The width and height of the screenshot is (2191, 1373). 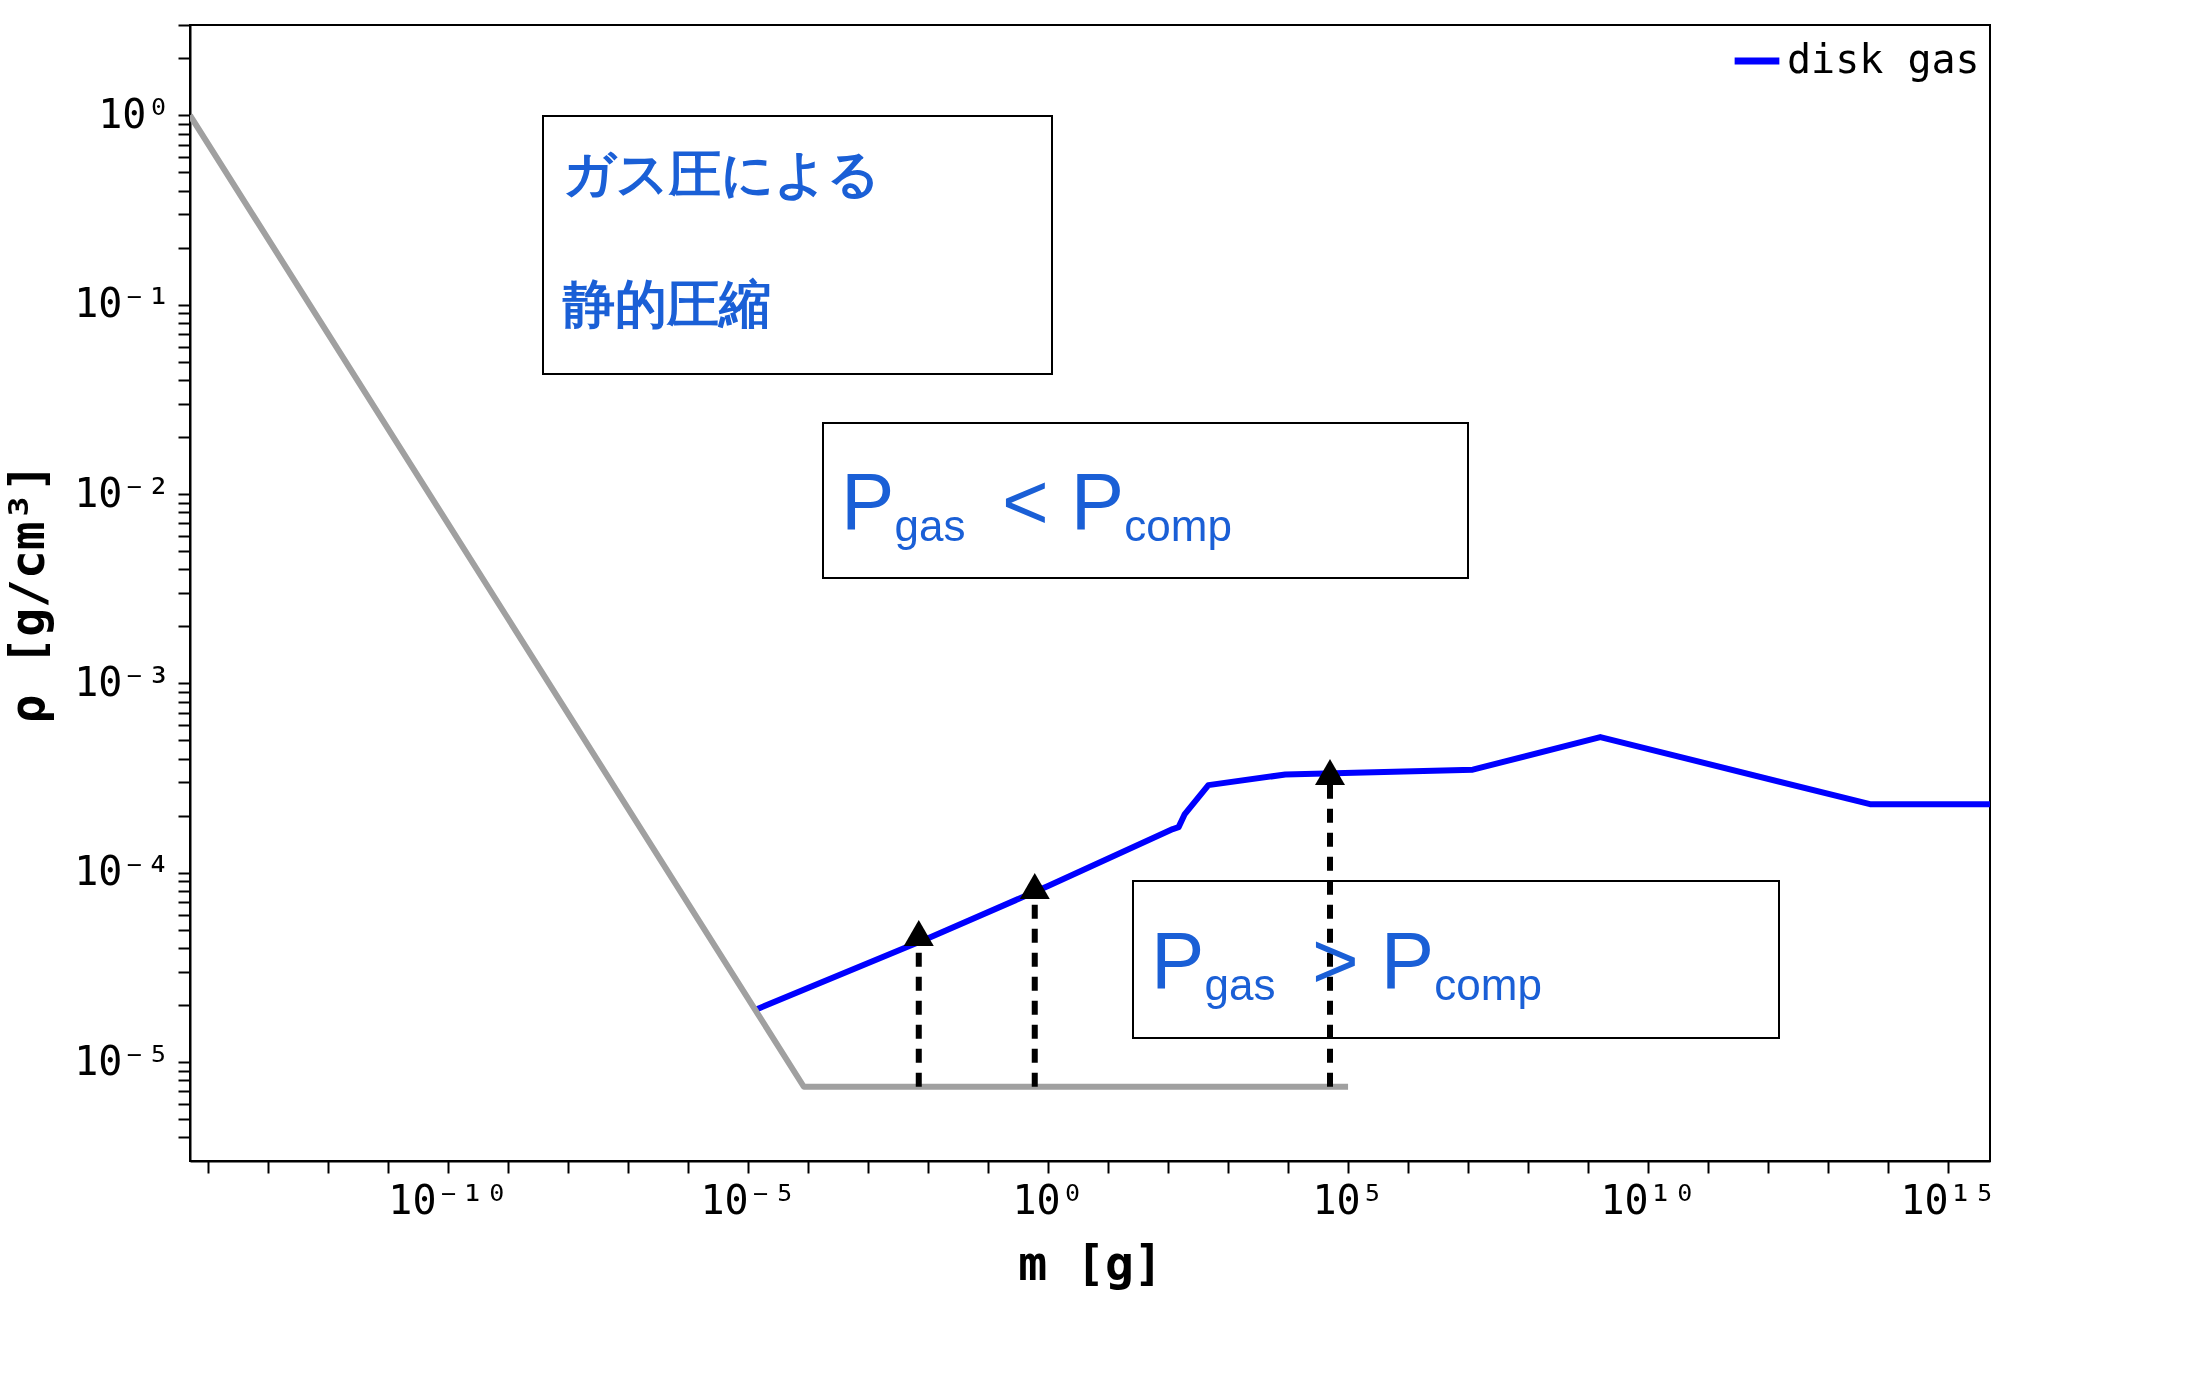 What do you see at coordinates (748, 1199) in the screenshot?
I see `x-tick-label: 10⁻⁵` at bounding box center [748, 1199].